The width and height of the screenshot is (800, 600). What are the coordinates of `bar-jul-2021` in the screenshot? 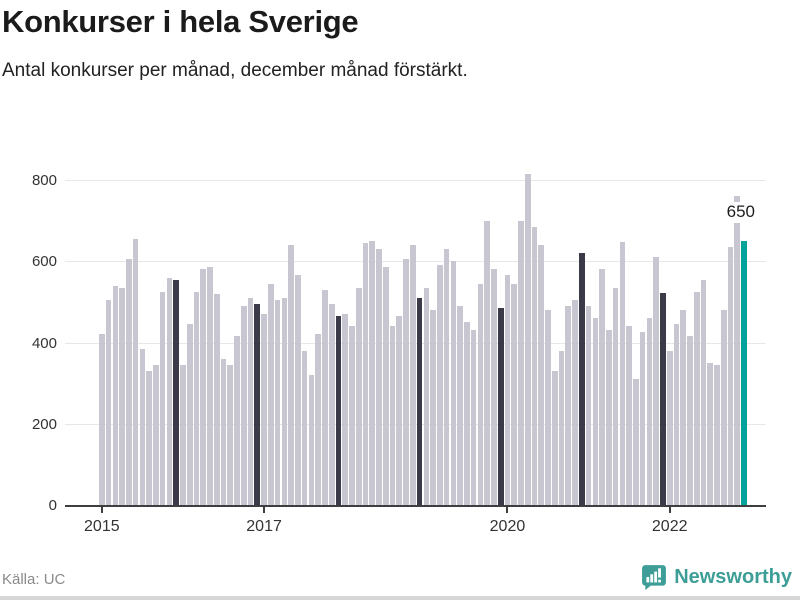 It's located at (629, 415).